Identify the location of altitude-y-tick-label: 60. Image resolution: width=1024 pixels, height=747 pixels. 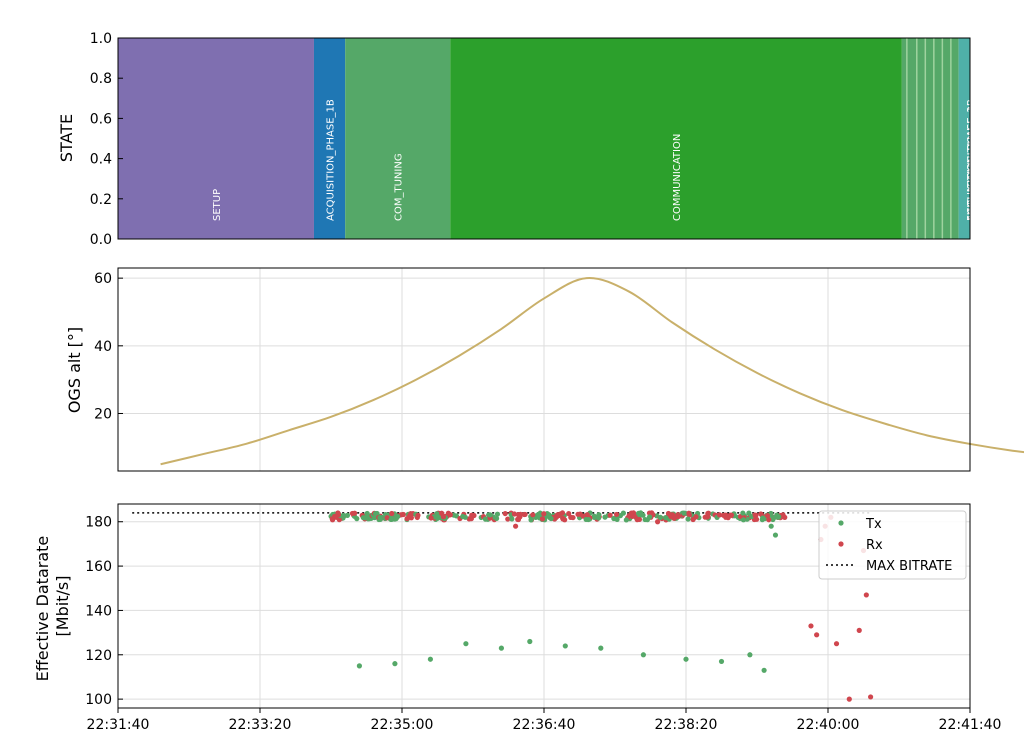
(103, 279).